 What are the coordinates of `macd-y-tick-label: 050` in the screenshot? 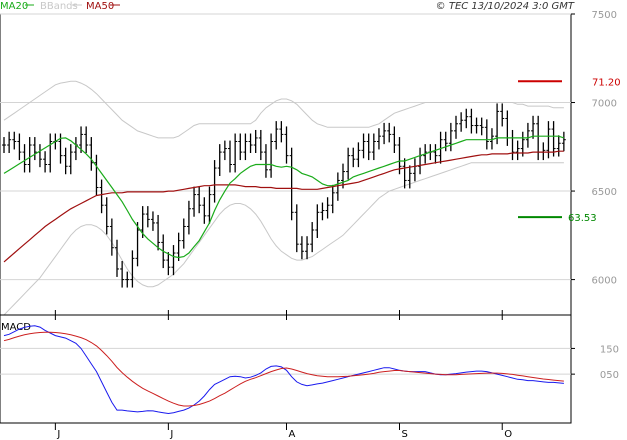 It's located at (609, 375).